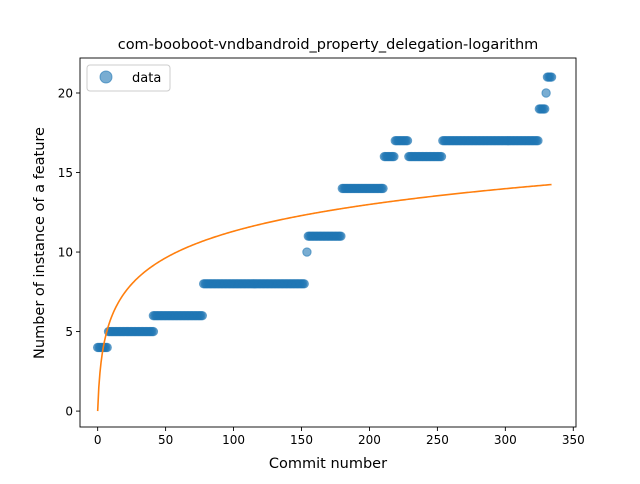 This screenshot has width=640, height=484. I want to click on legend: data, so click(128, 78).